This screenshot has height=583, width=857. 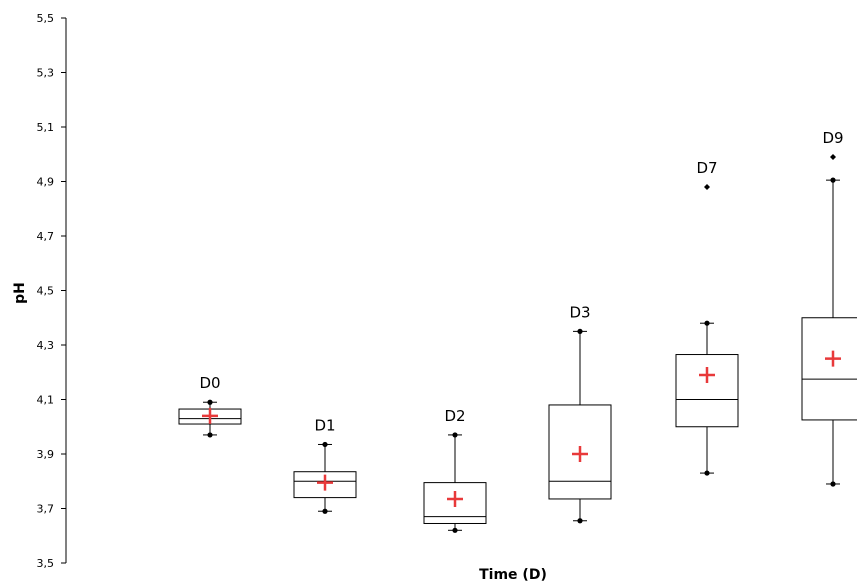 What do you see at coordinates (707, 317) in the screenshot?
I see `box-d7: D7` at bounding box center [707, 317].